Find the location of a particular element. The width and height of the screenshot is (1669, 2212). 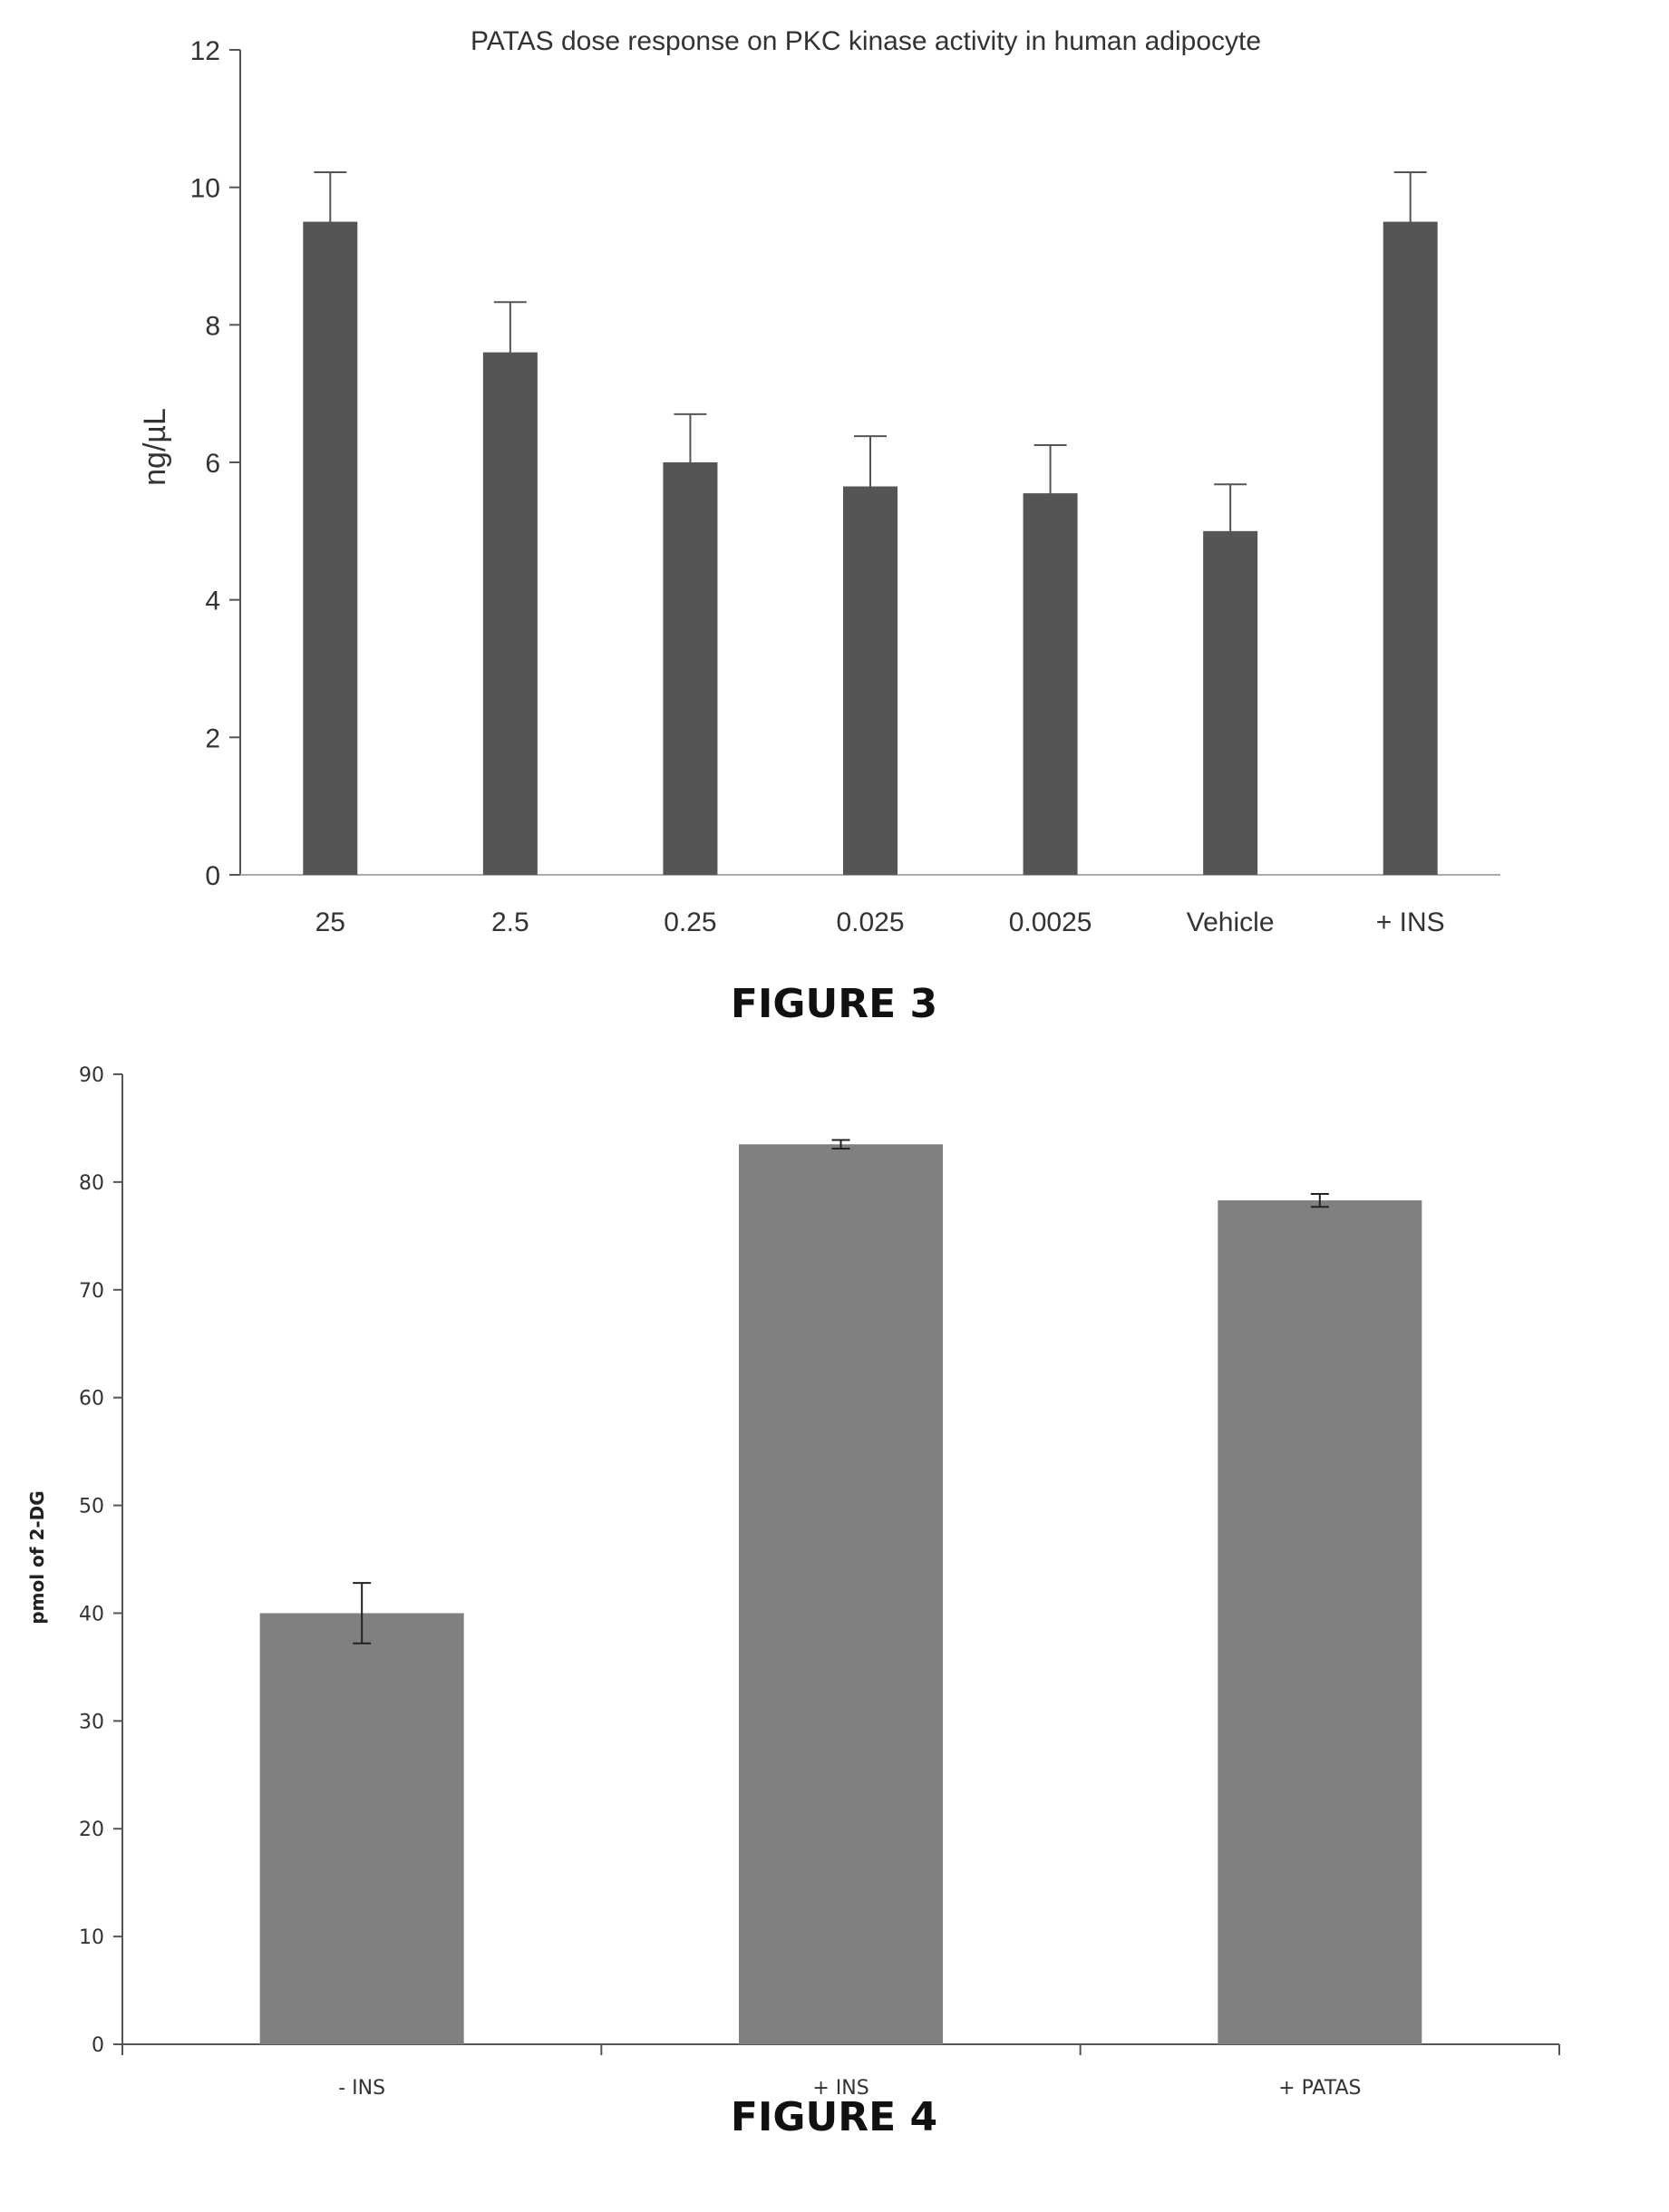

figure-4-y-axis-label: pmol of 2-DG is located at coordinates (37, 1557).